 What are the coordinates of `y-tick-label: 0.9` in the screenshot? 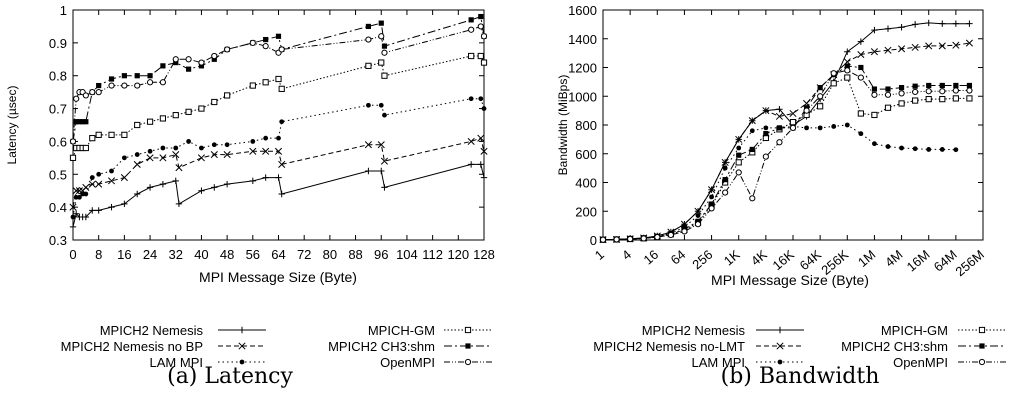 It's located at (58, 43).